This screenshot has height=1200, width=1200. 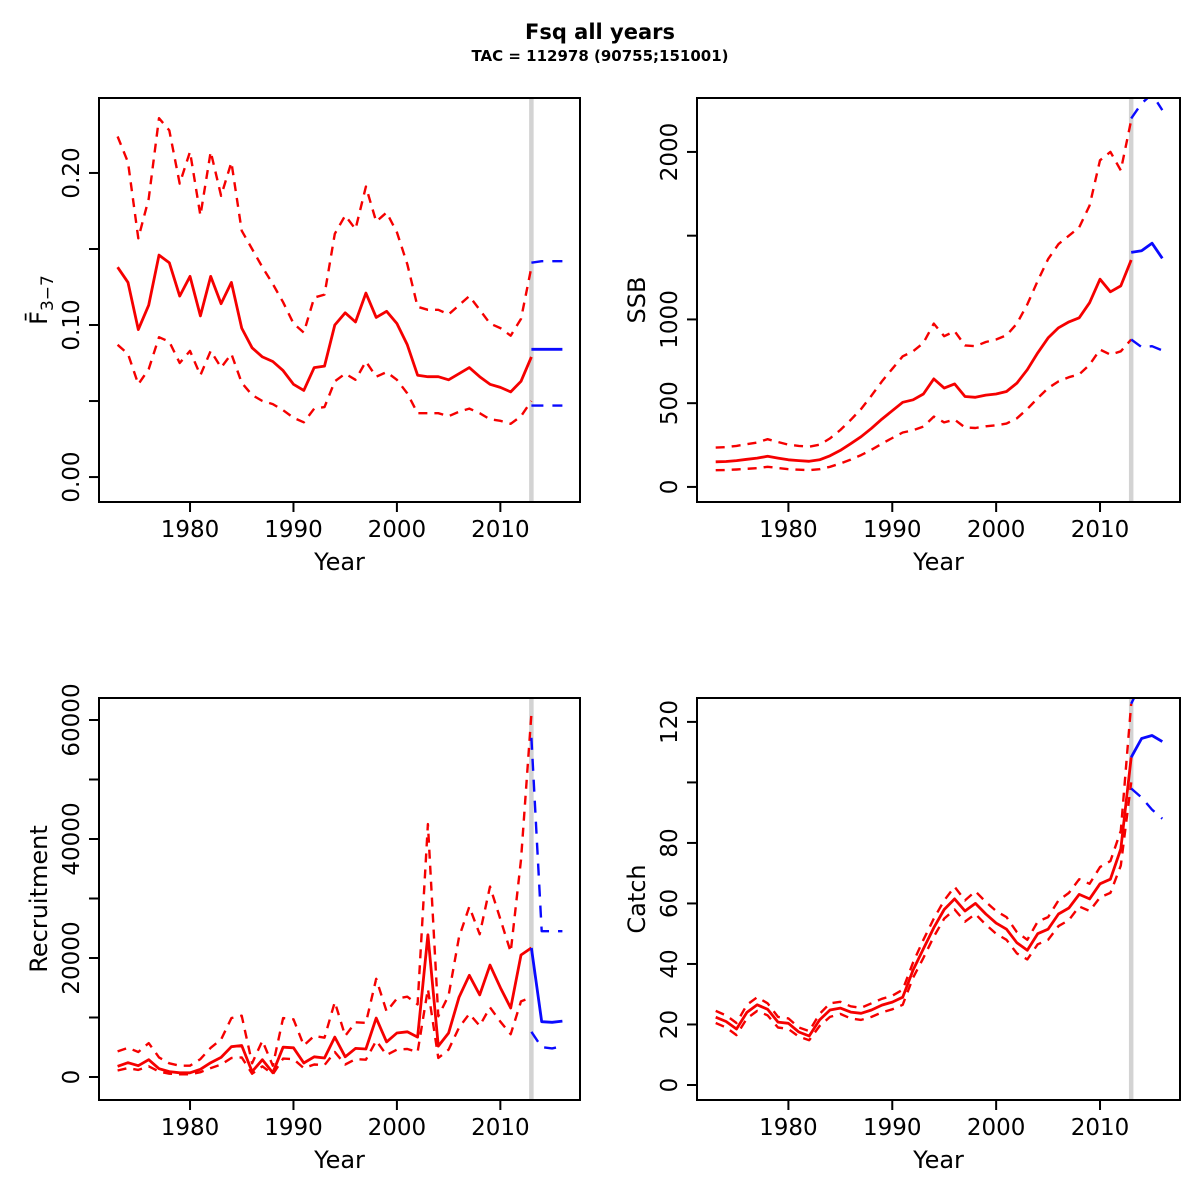 What do you see at coordinates (670, 319) in the screenshot?
I see `y-tick-label: 1000` at bounding box center [670, 319].